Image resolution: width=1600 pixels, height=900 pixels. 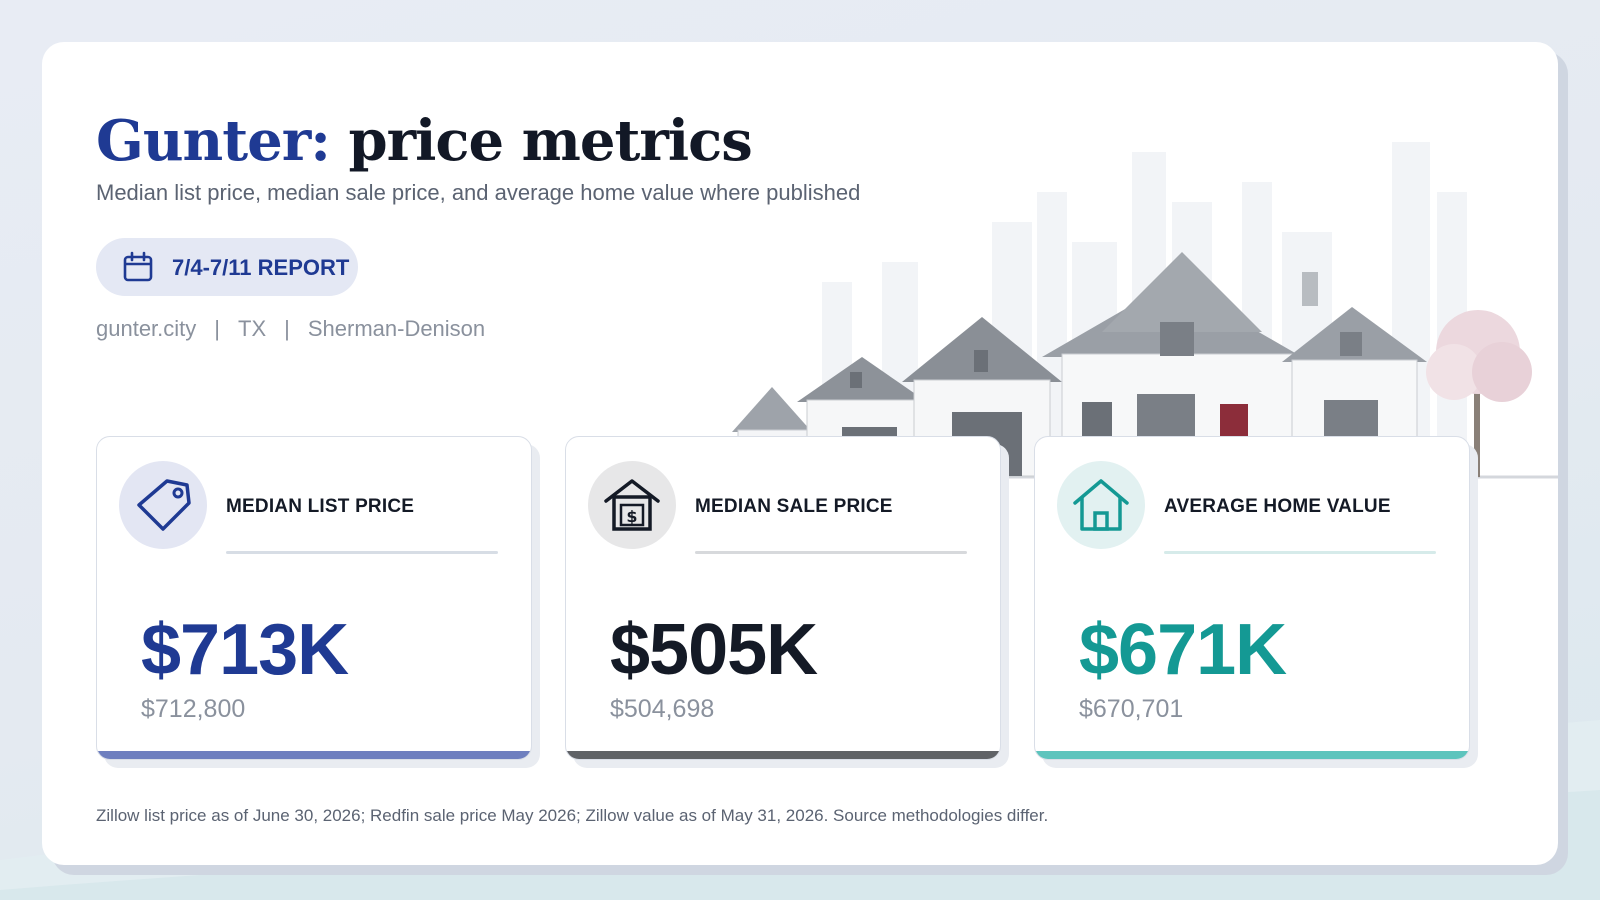 I want to click on site-name: gunter.city, so click(x=146, y=328).